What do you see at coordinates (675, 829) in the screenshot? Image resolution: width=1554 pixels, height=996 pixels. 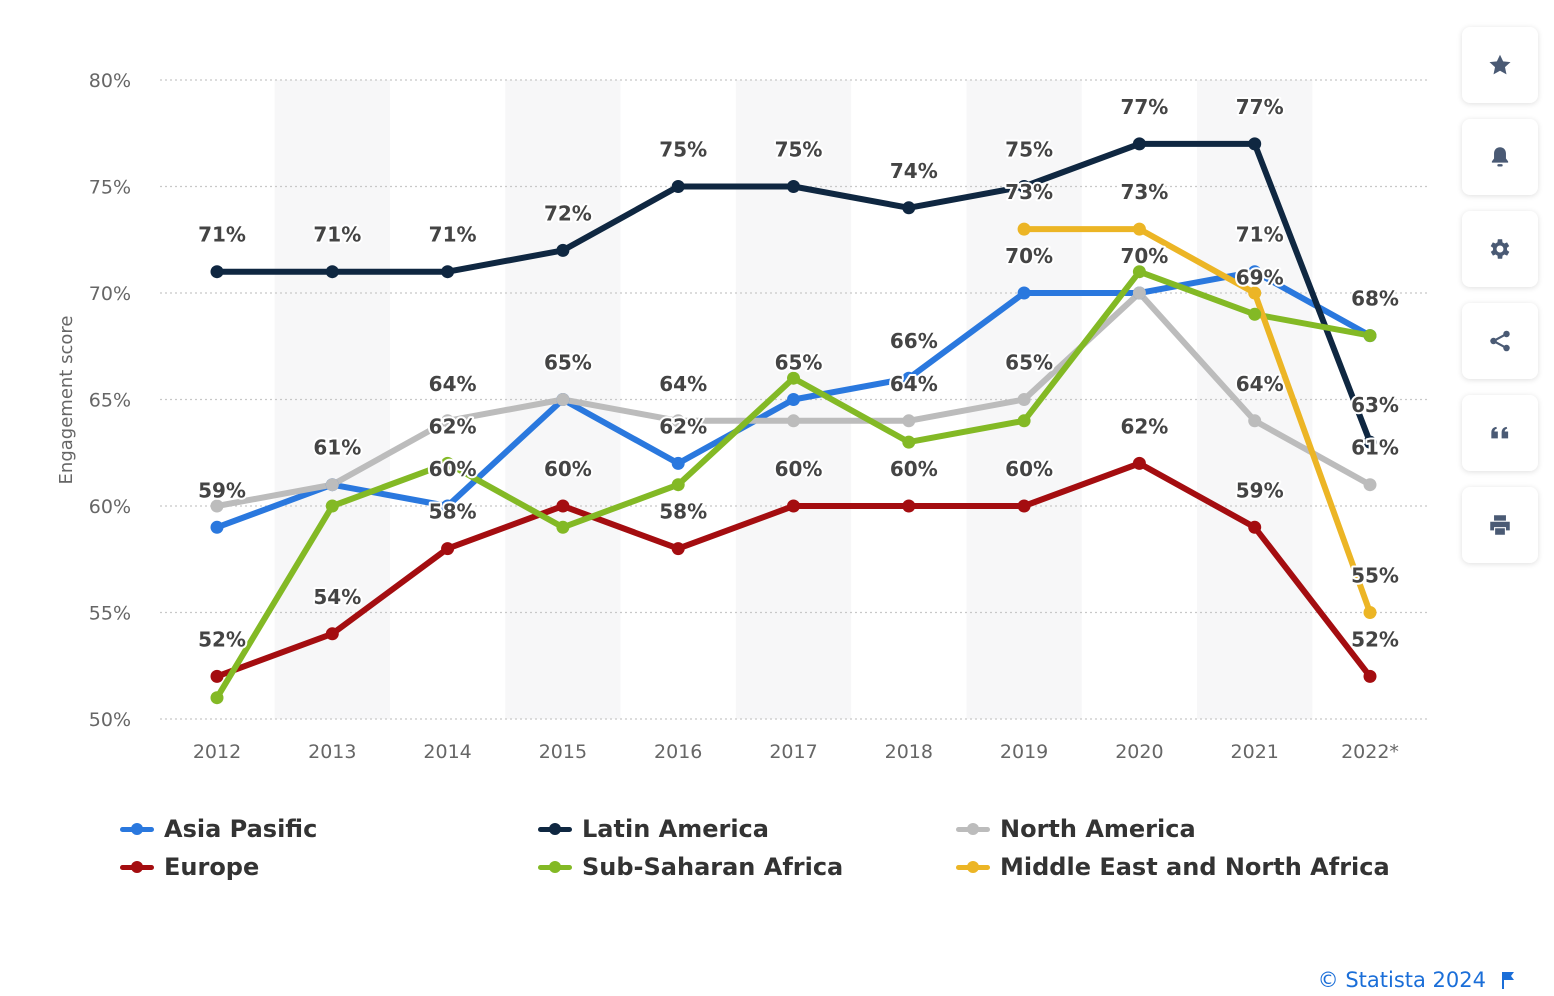 I see `legend-label: Latin America` at bounding box center [675, 829].